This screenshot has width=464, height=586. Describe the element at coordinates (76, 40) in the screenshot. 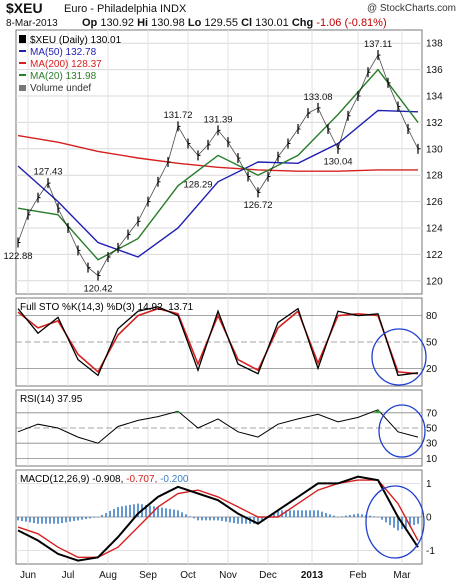

I see `legend-price: $XEU (Daily) 130.01` at that location.